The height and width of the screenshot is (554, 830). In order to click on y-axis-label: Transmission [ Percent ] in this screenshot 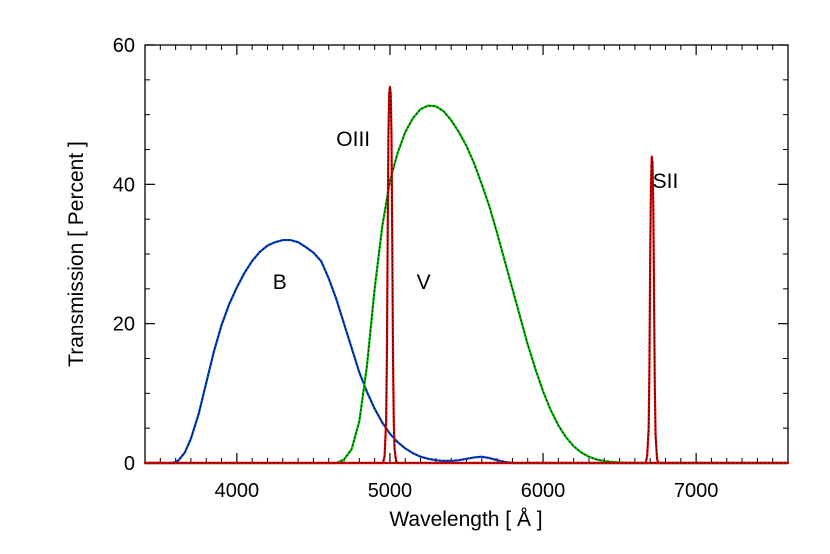, I will do `click(76, 254)`.